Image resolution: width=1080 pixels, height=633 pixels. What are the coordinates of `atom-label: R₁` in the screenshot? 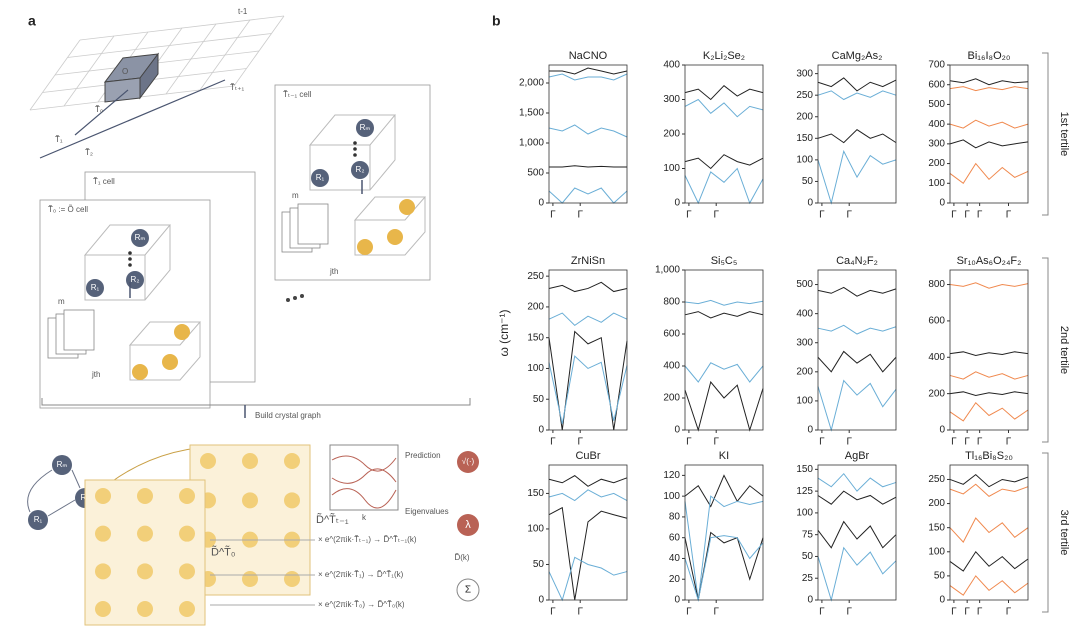 It's located at (95, 287).